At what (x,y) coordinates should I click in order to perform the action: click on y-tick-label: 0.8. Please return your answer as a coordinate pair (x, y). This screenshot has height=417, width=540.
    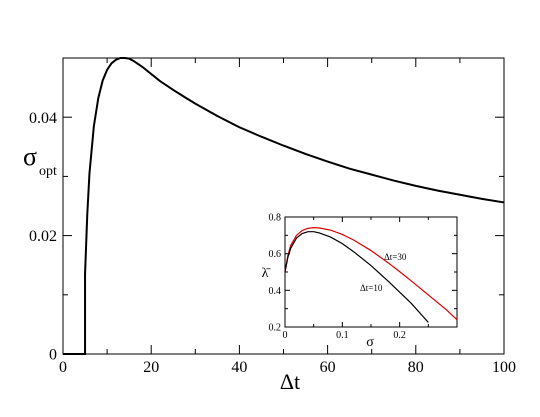
    Looking at the image, I should click on (275, 218).